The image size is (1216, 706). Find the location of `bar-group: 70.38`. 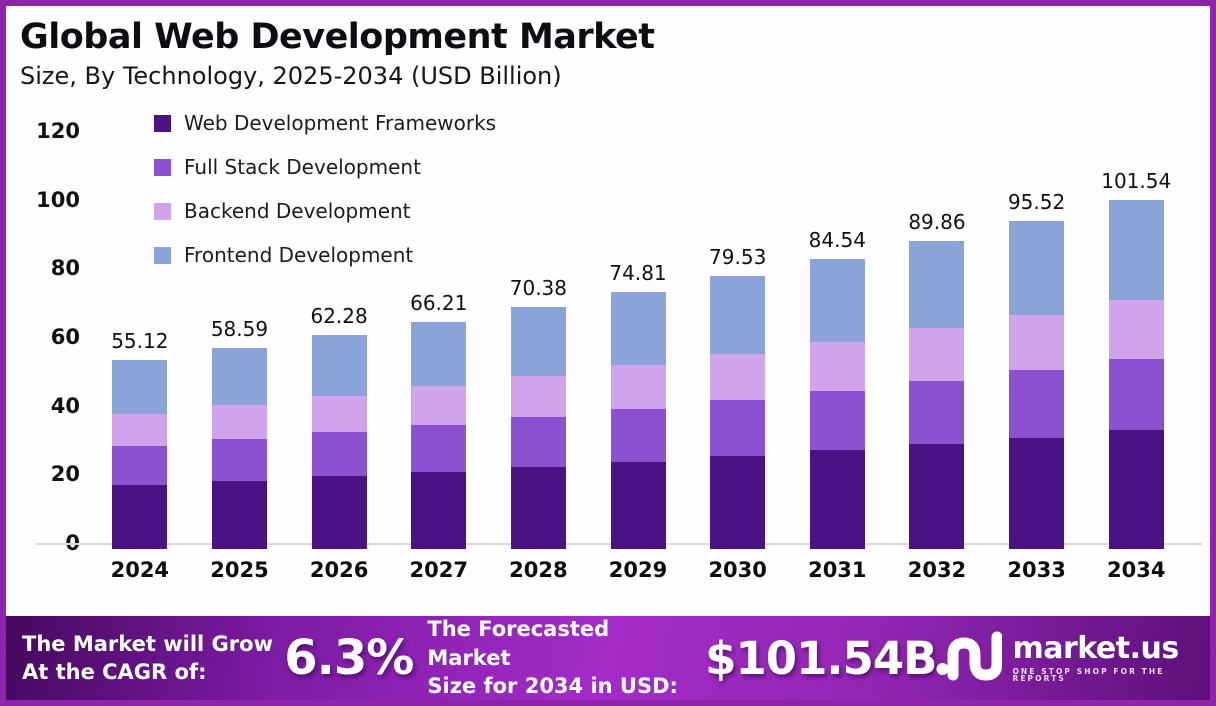

bar-group: 70.38 is located at coordinates (539, 327).